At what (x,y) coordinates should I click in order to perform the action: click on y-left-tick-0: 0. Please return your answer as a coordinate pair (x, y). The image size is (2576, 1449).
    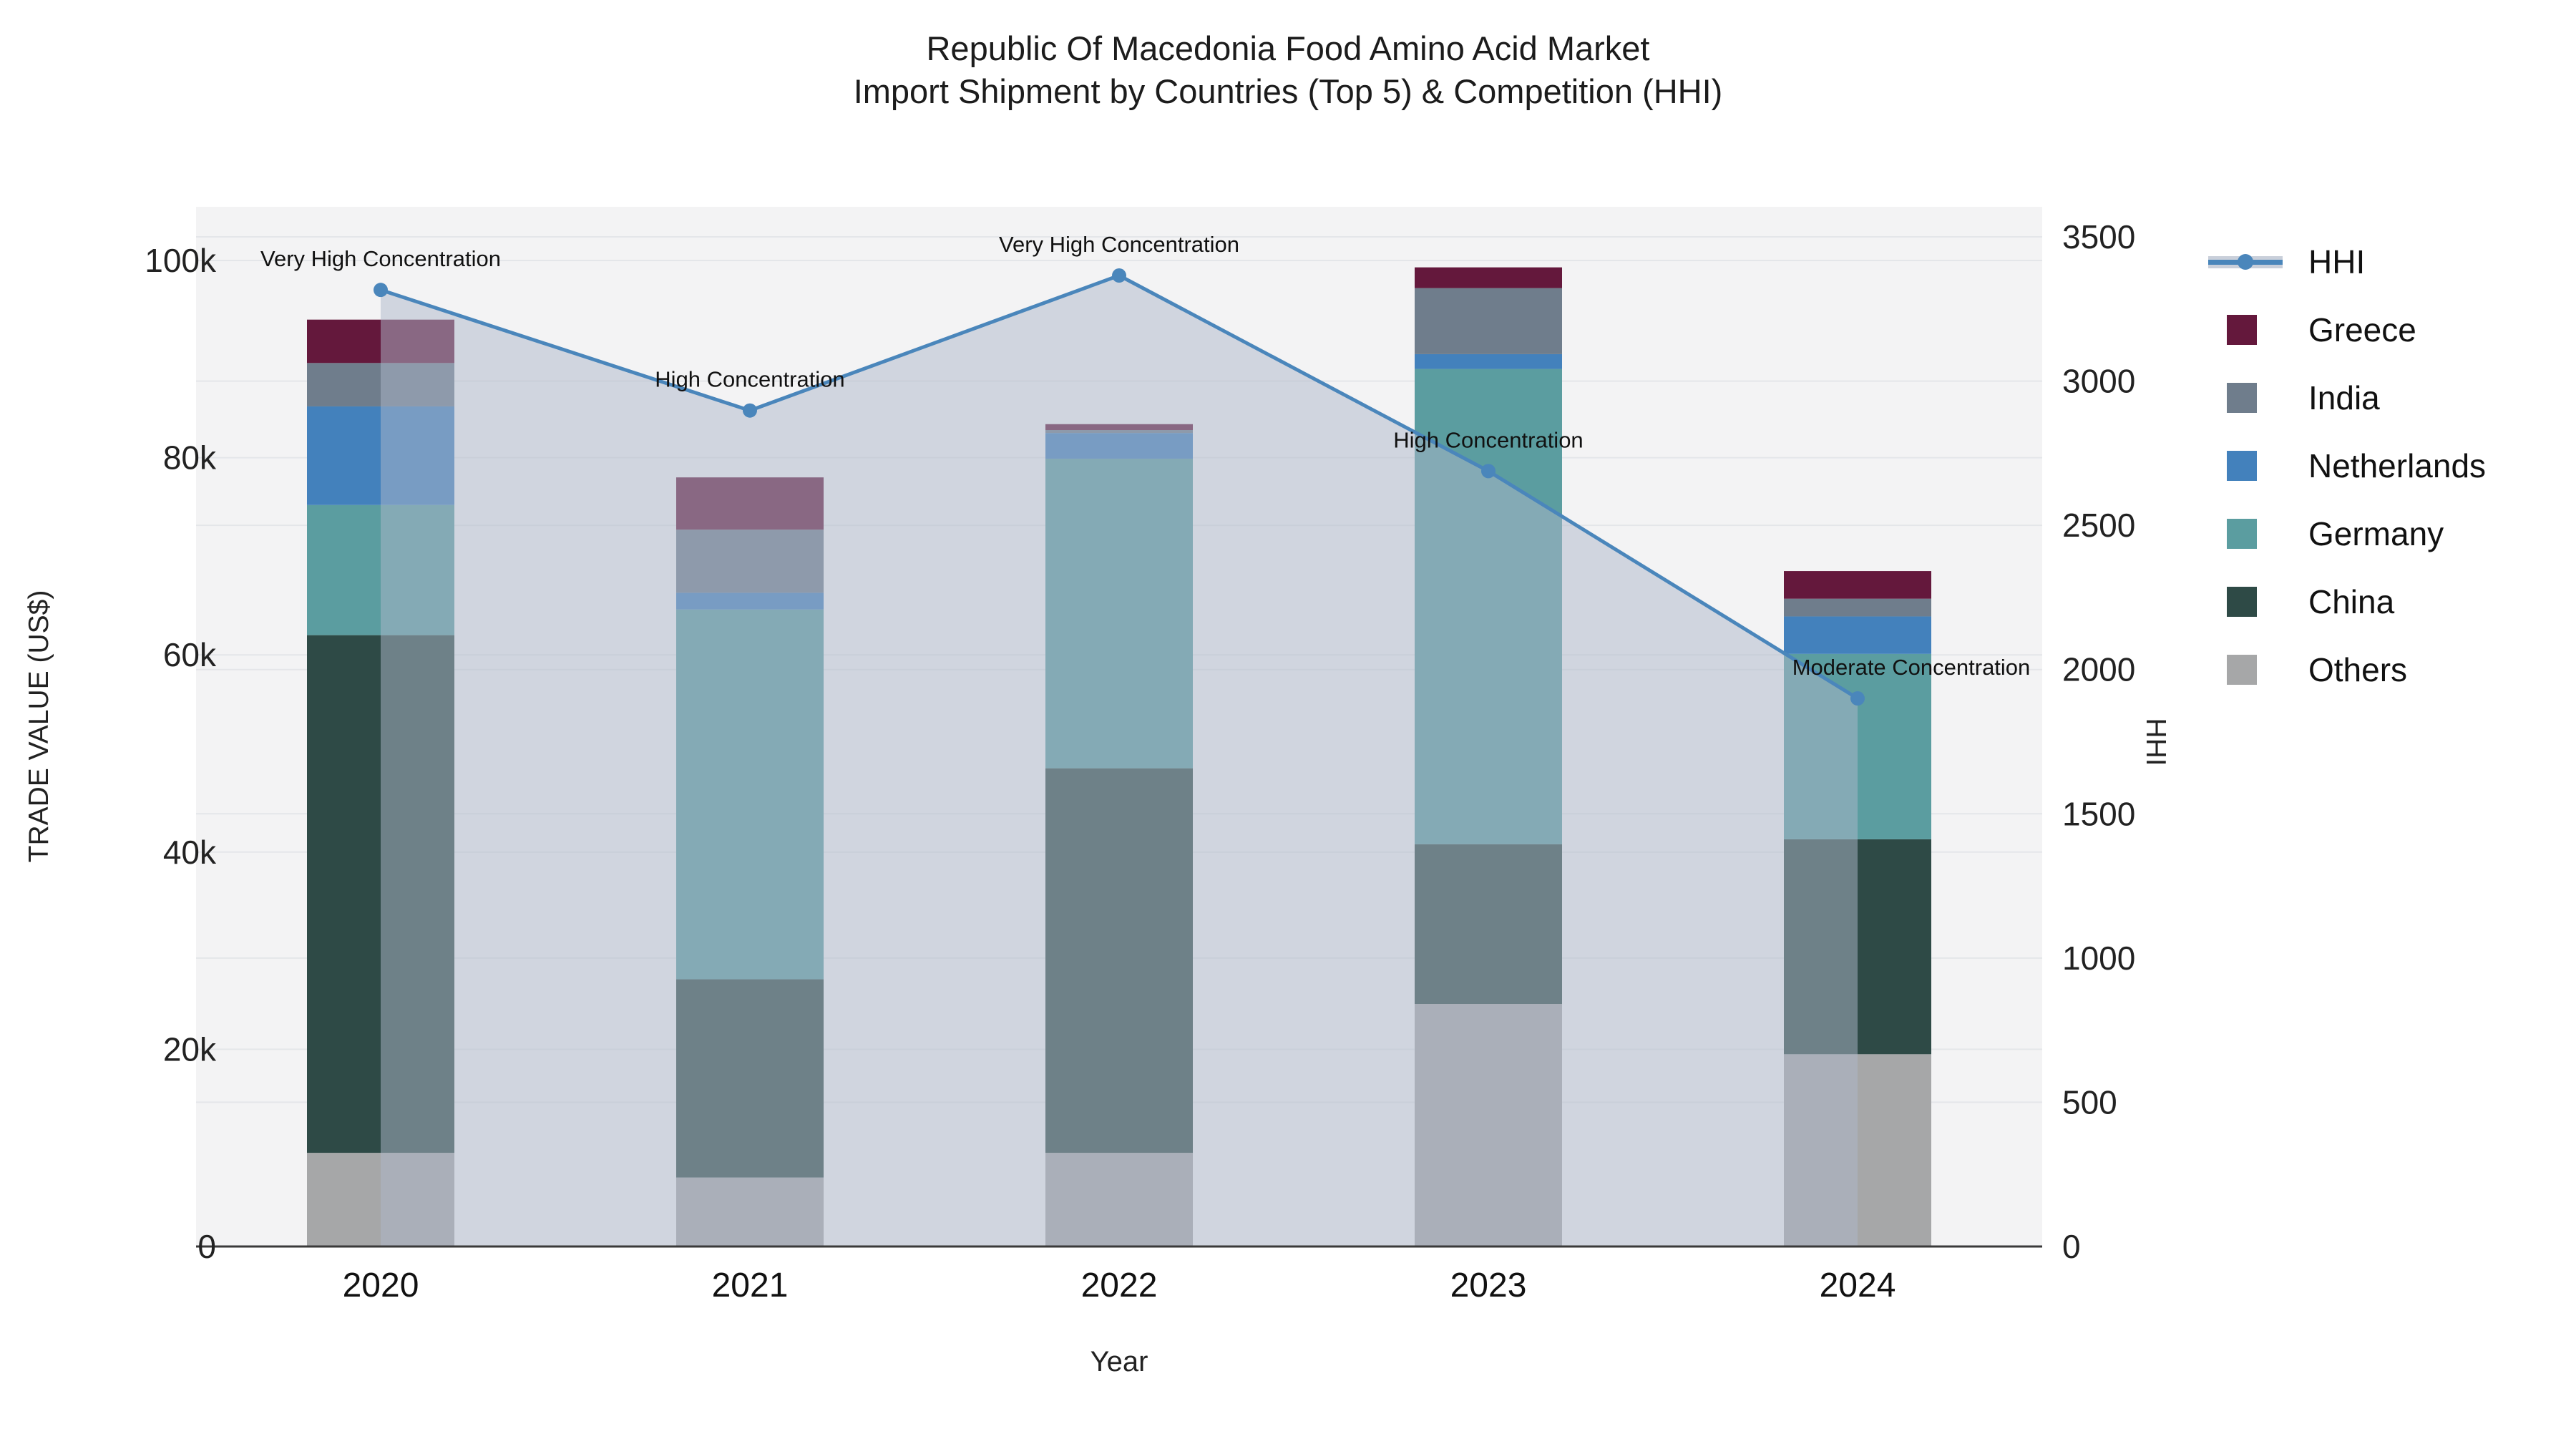
    Looking at the image, I should click on (206, 1246).